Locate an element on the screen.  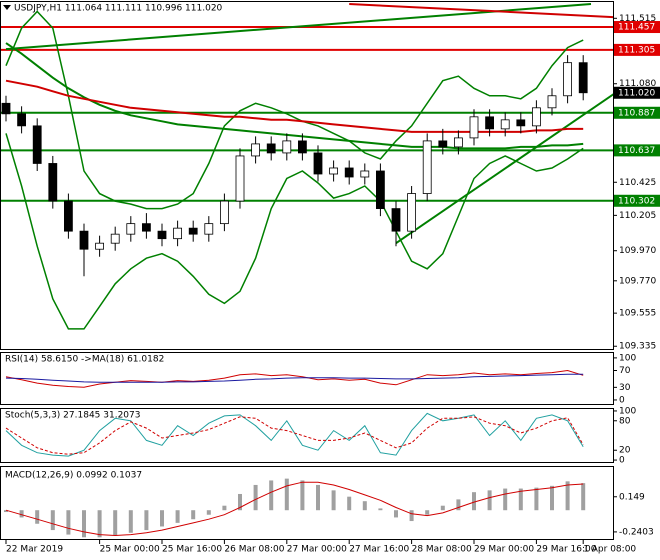
y-tick-label: 0.149 is located at coordinates (632, 497).